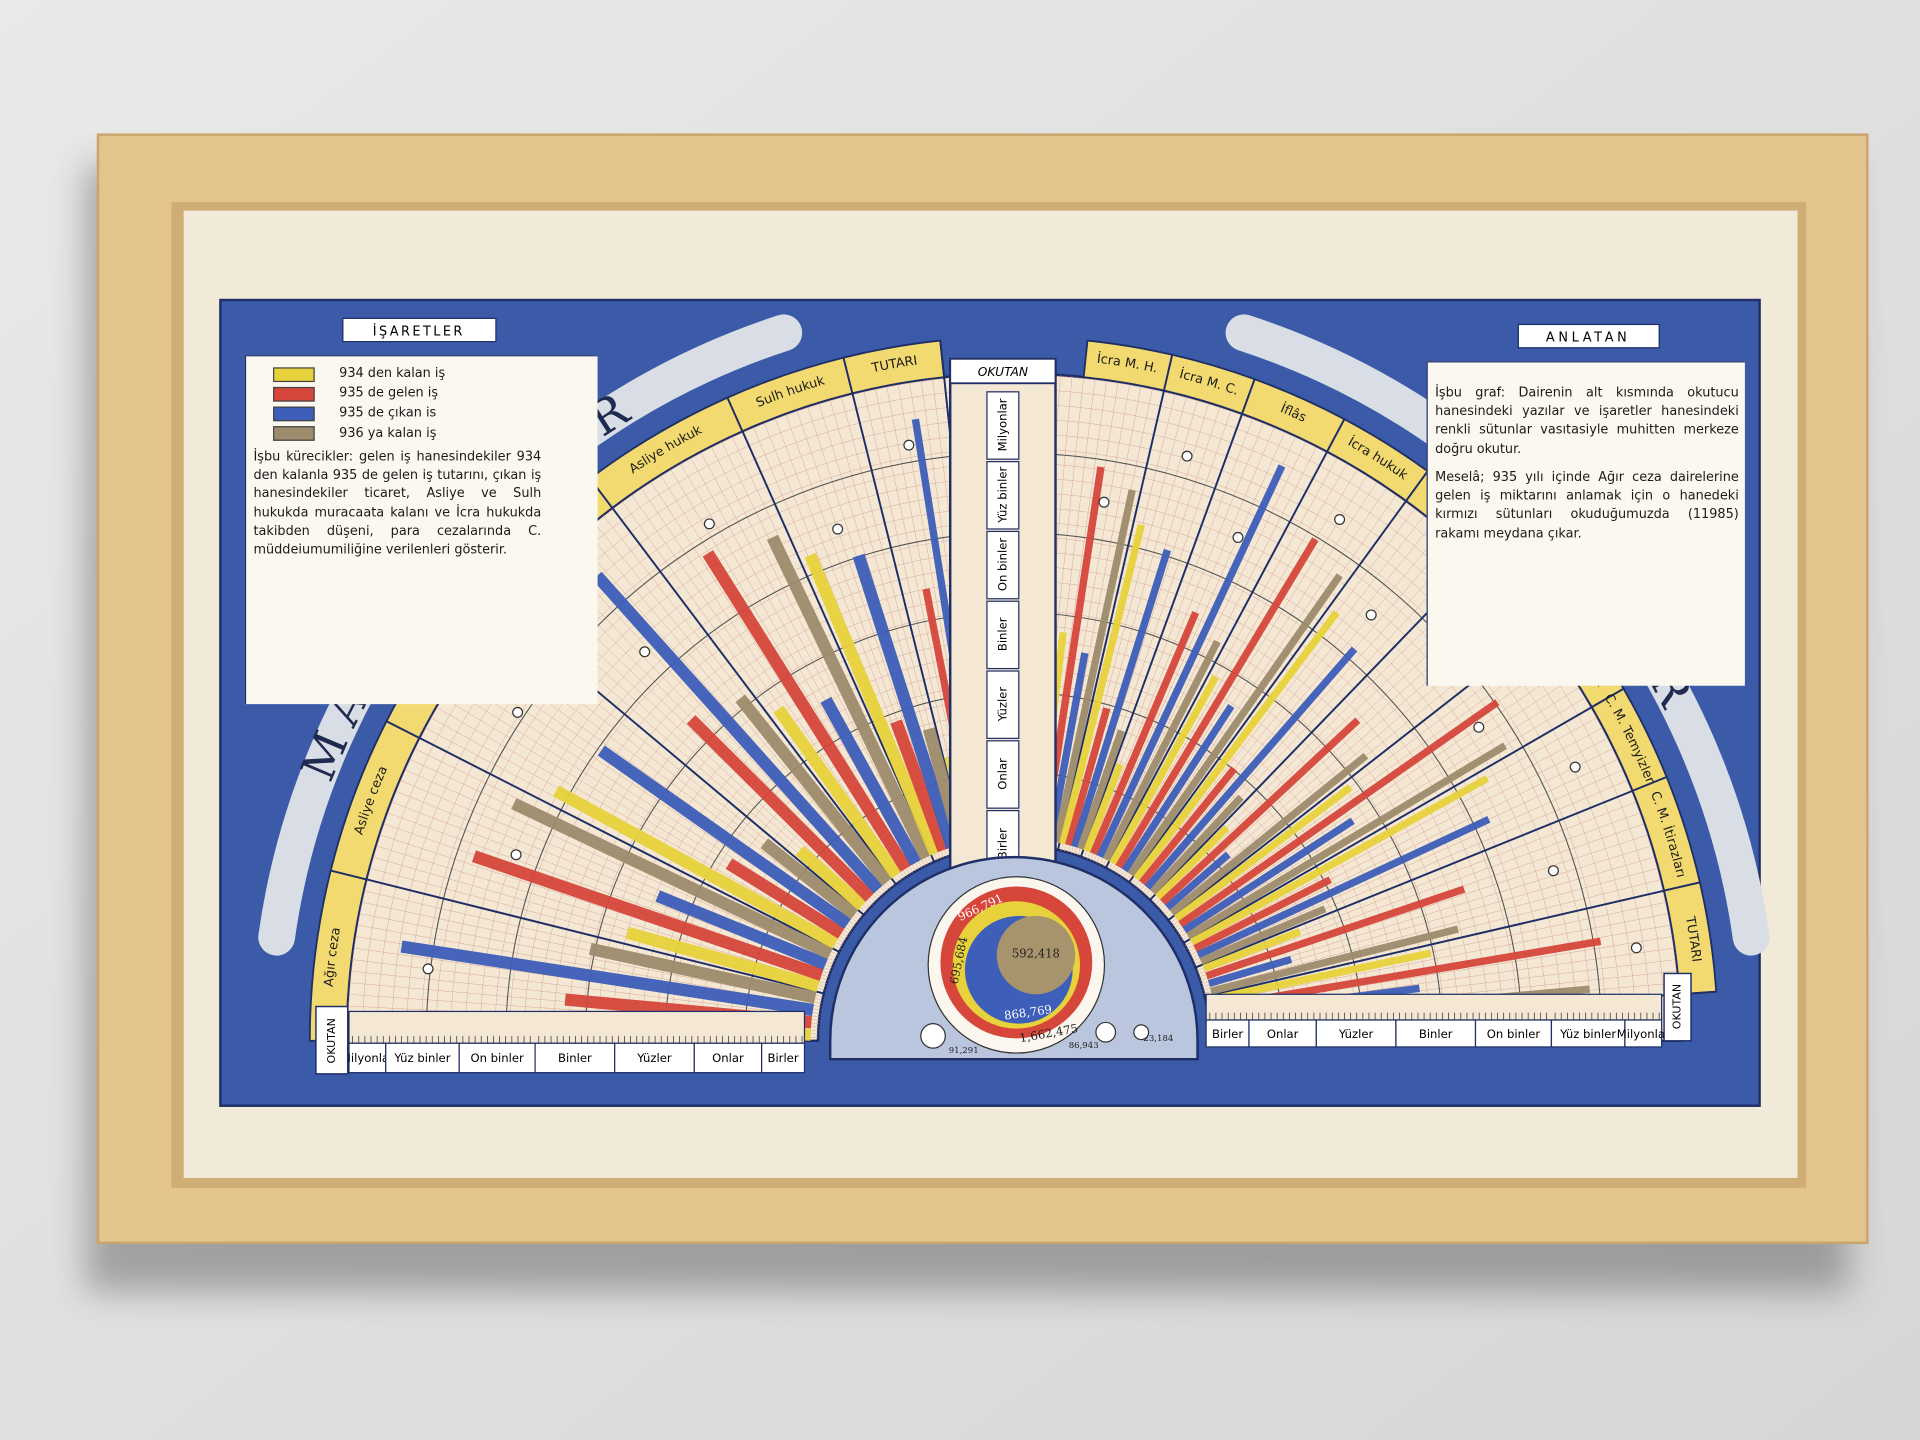 This screenshot has width=1920, height=1440. What do you see at coordinates (1434, 1007) in the screenshot?
I see `scale-strip` at bounding box center [1434, 1007].